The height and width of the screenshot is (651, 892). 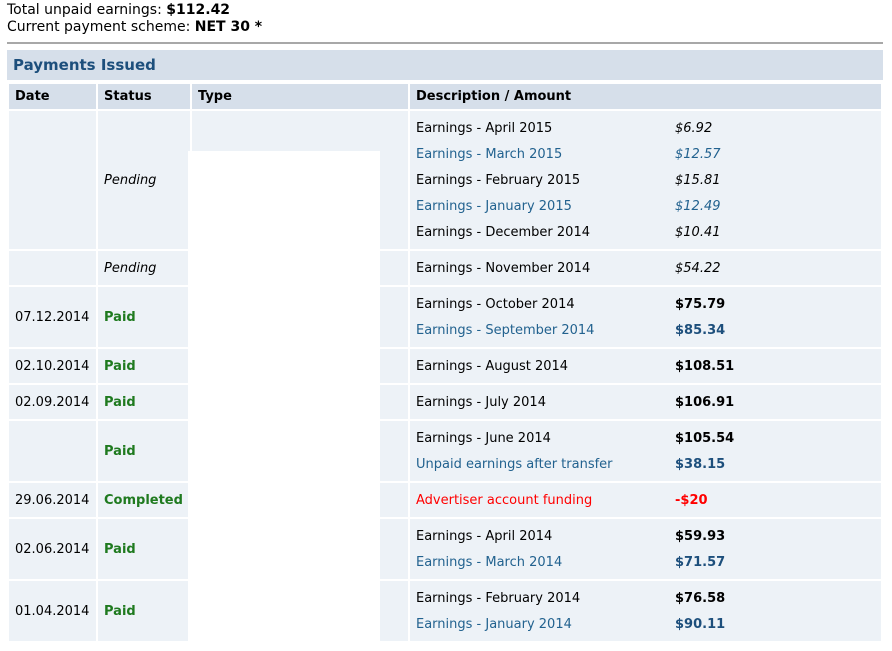 What do you see at coordinates (691, 500) in the screenshot?
I see `item-amount: -$20` at bounding box center [691, 500].